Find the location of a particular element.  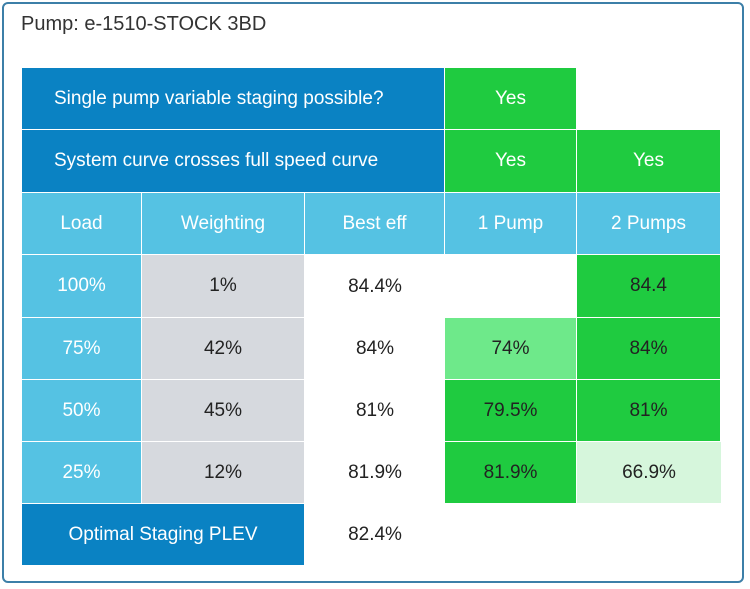

table-row-2pumps: 84% is located at coordinates (649, 349).